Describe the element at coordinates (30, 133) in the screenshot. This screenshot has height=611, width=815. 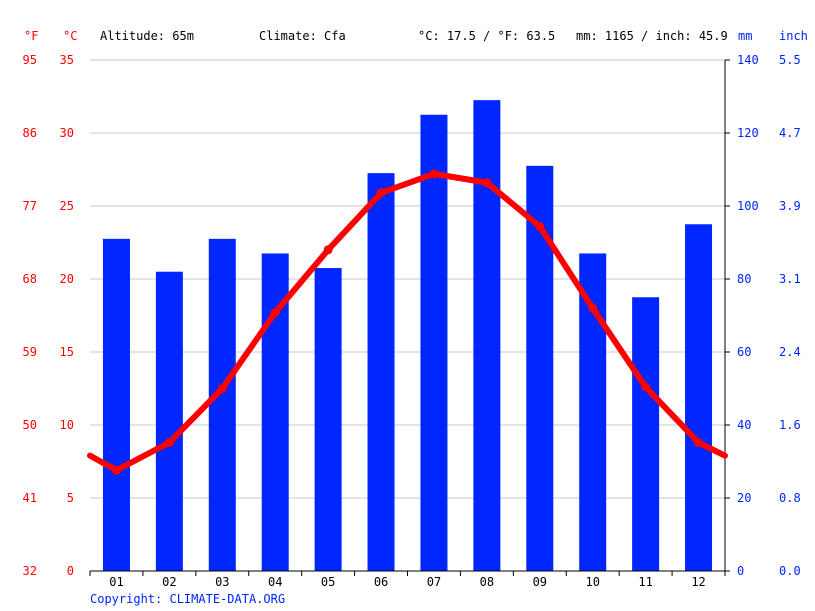
I see `fahrenheit-tick-label: 86` at that location.